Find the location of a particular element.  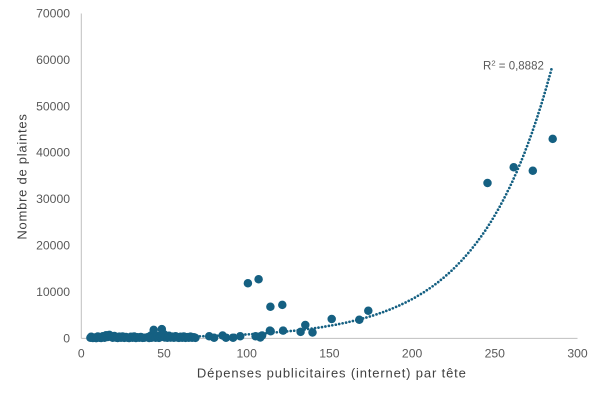

svg-text: 200 is located at coordinates (412, 353).